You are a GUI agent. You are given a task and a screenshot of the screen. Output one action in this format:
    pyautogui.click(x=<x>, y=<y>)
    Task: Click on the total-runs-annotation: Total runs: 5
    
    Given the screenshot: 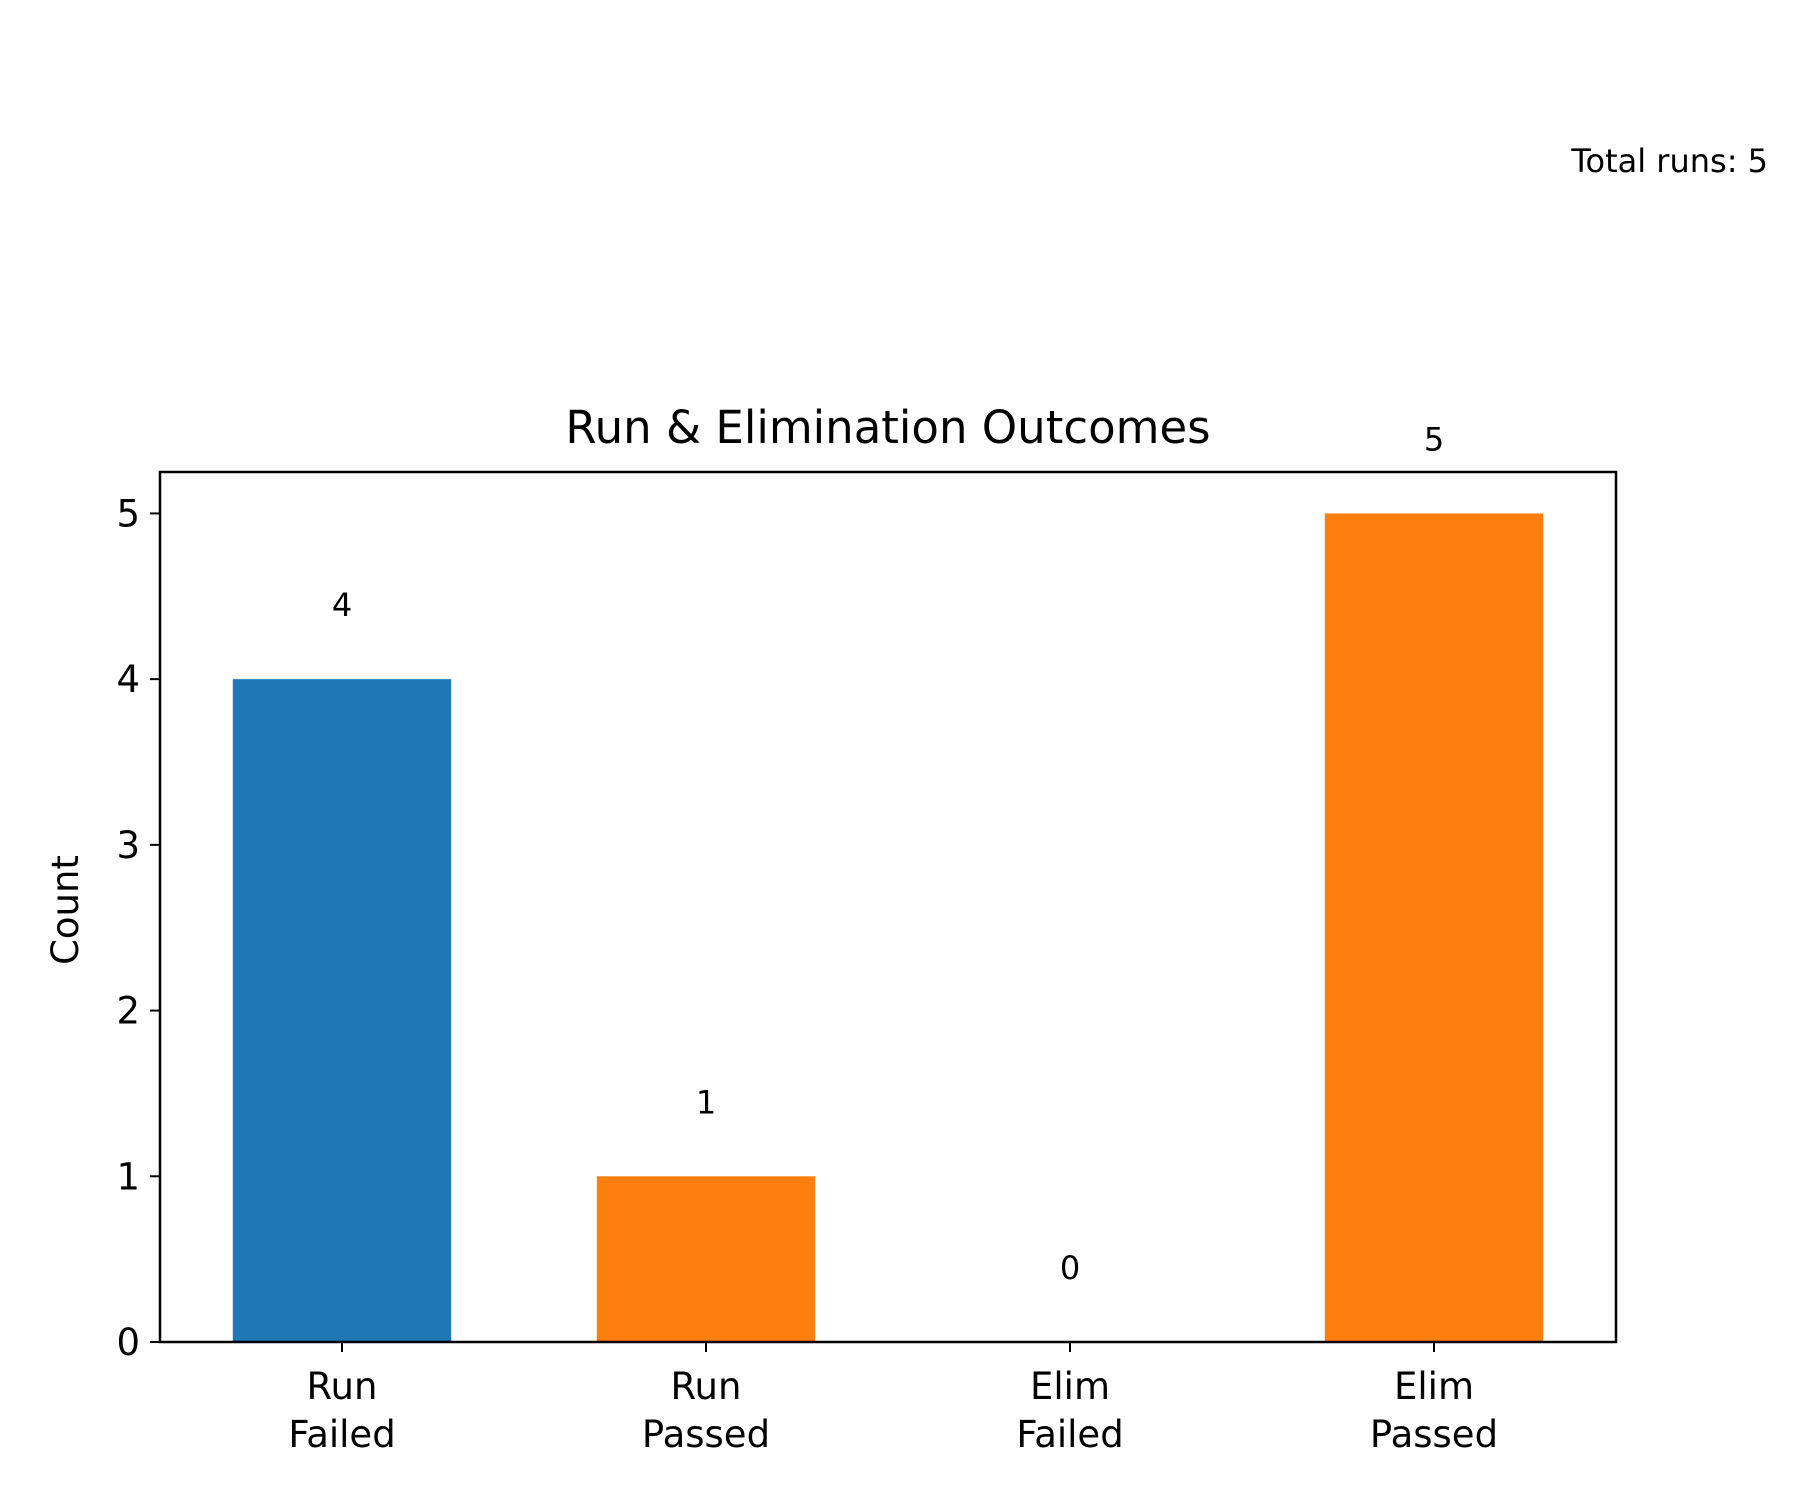 What is the action you would take?
    pyautogui.click(x=1669, y=161)
    